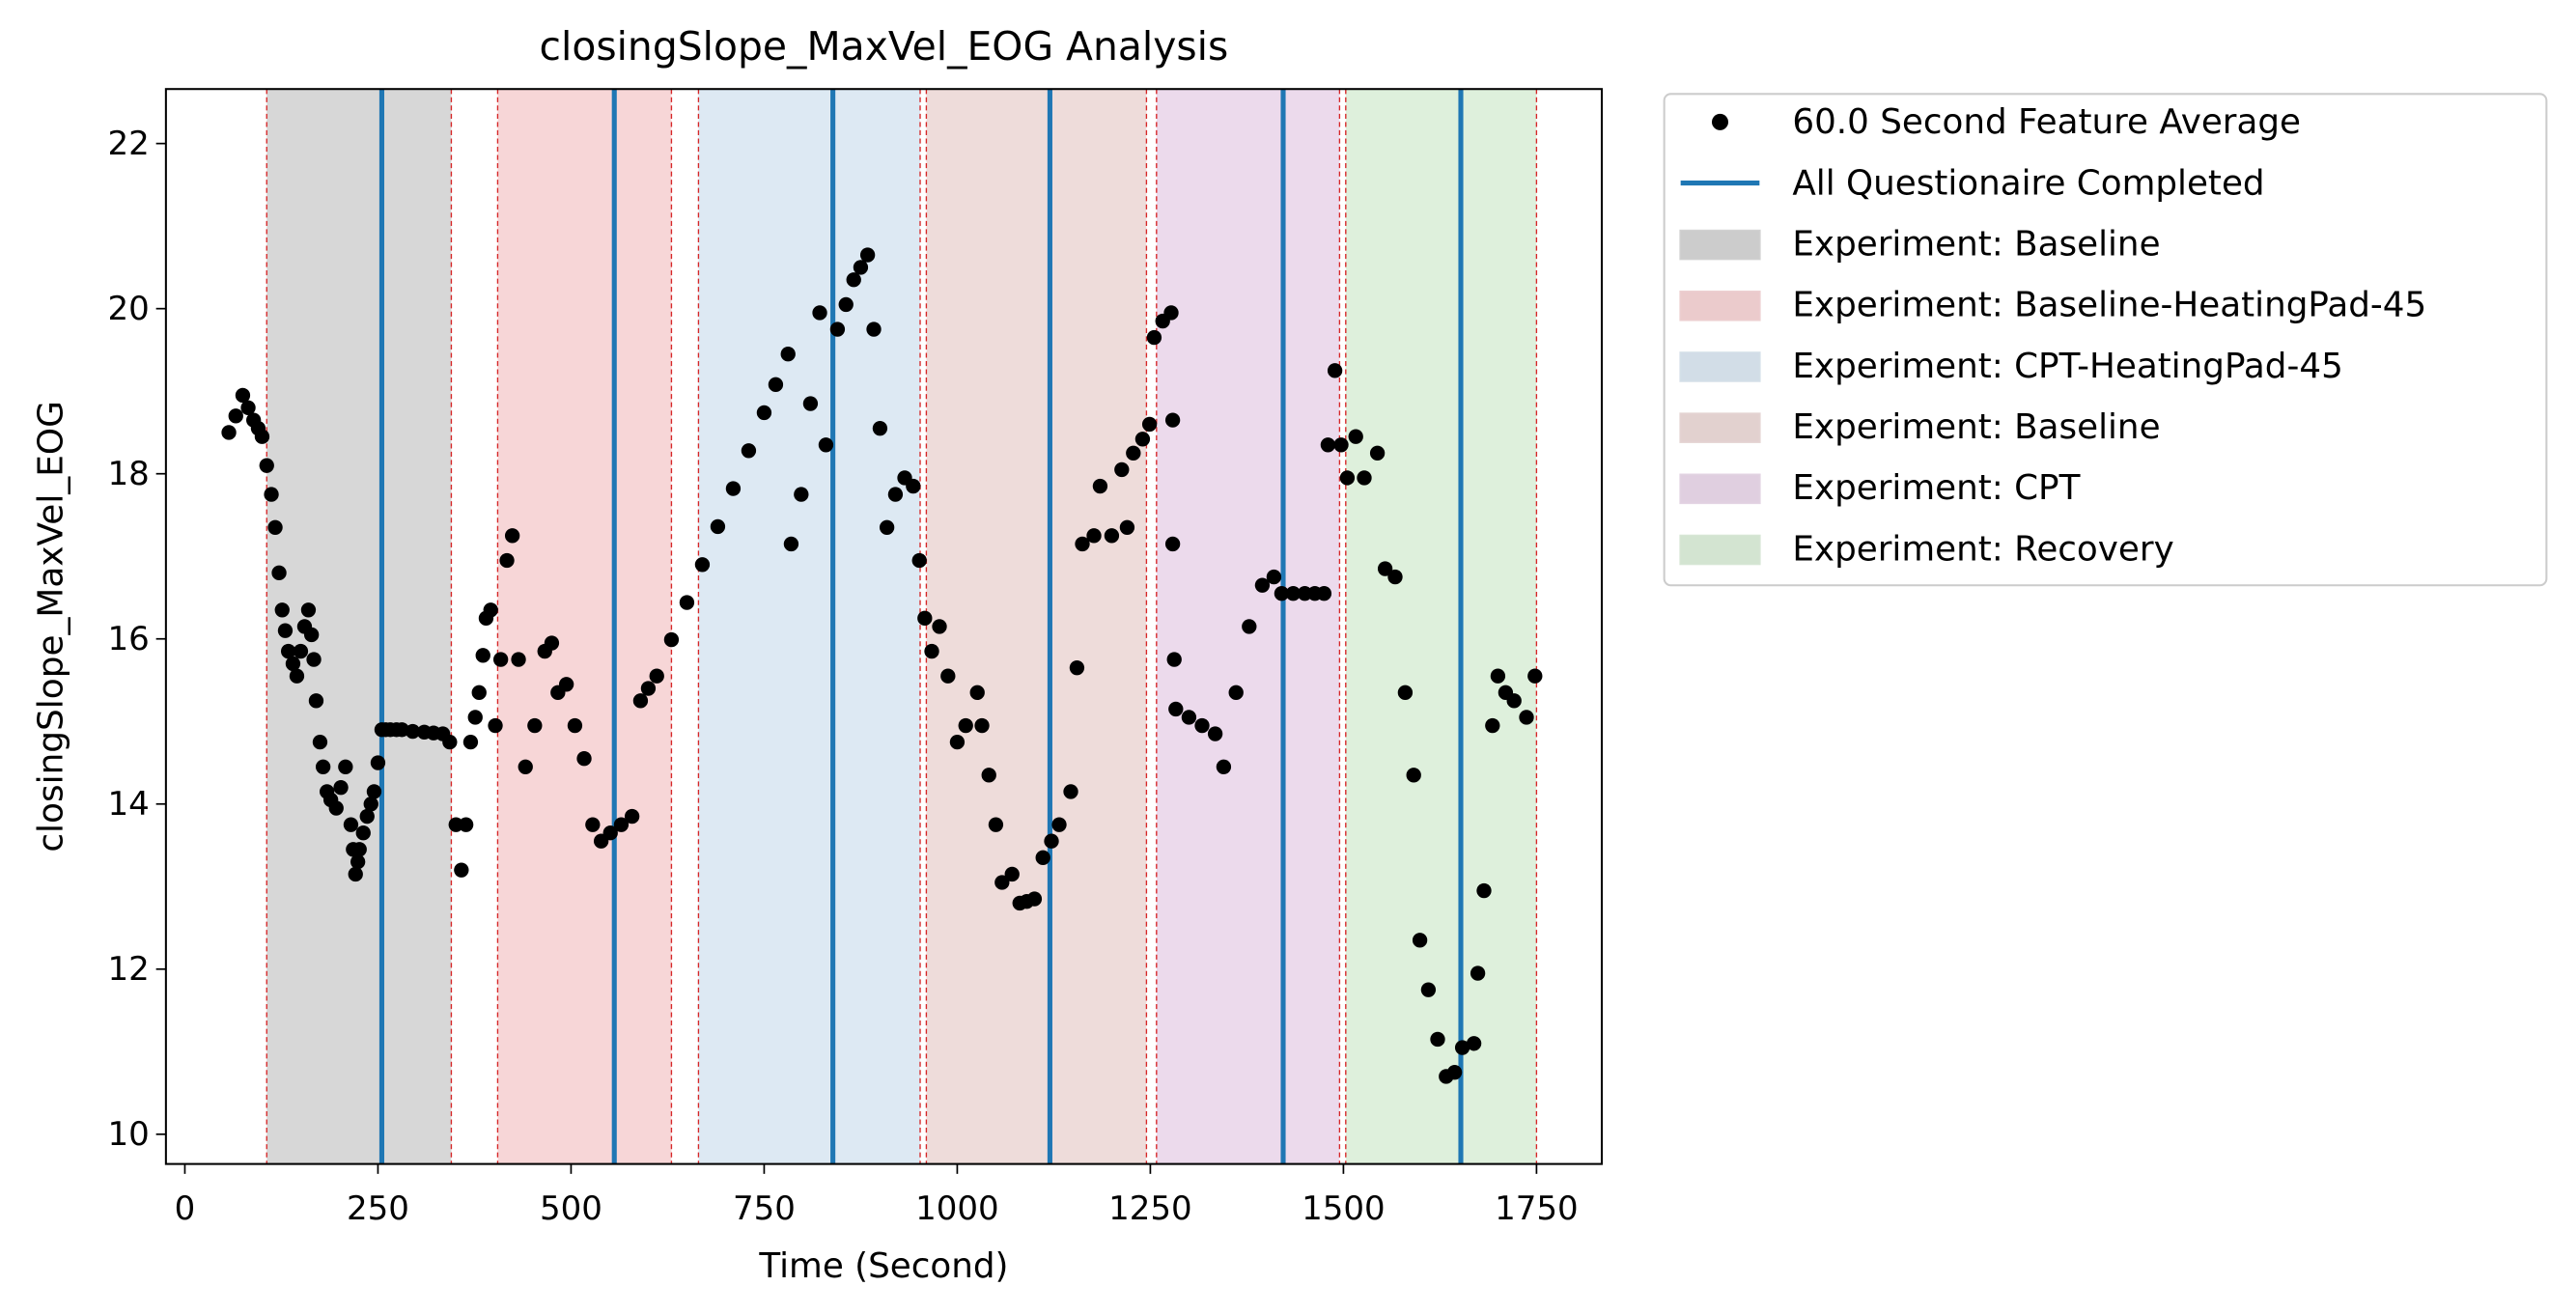 The image size is (2576, 1314). Describe the element at coordinates (2106, 340) in the screenshot. I see `legend-box` at that location.